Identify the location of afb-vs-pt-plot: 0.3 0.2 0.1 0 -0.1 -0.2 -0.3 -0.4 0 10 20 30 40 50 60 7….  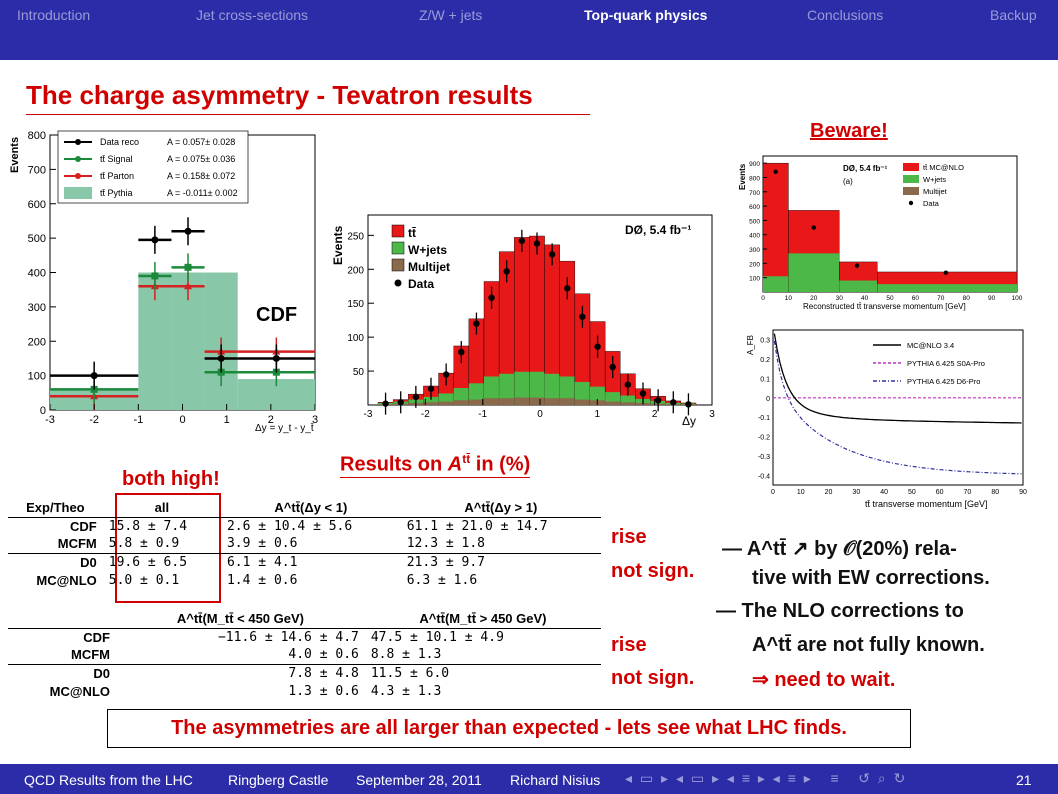
(886, 419).